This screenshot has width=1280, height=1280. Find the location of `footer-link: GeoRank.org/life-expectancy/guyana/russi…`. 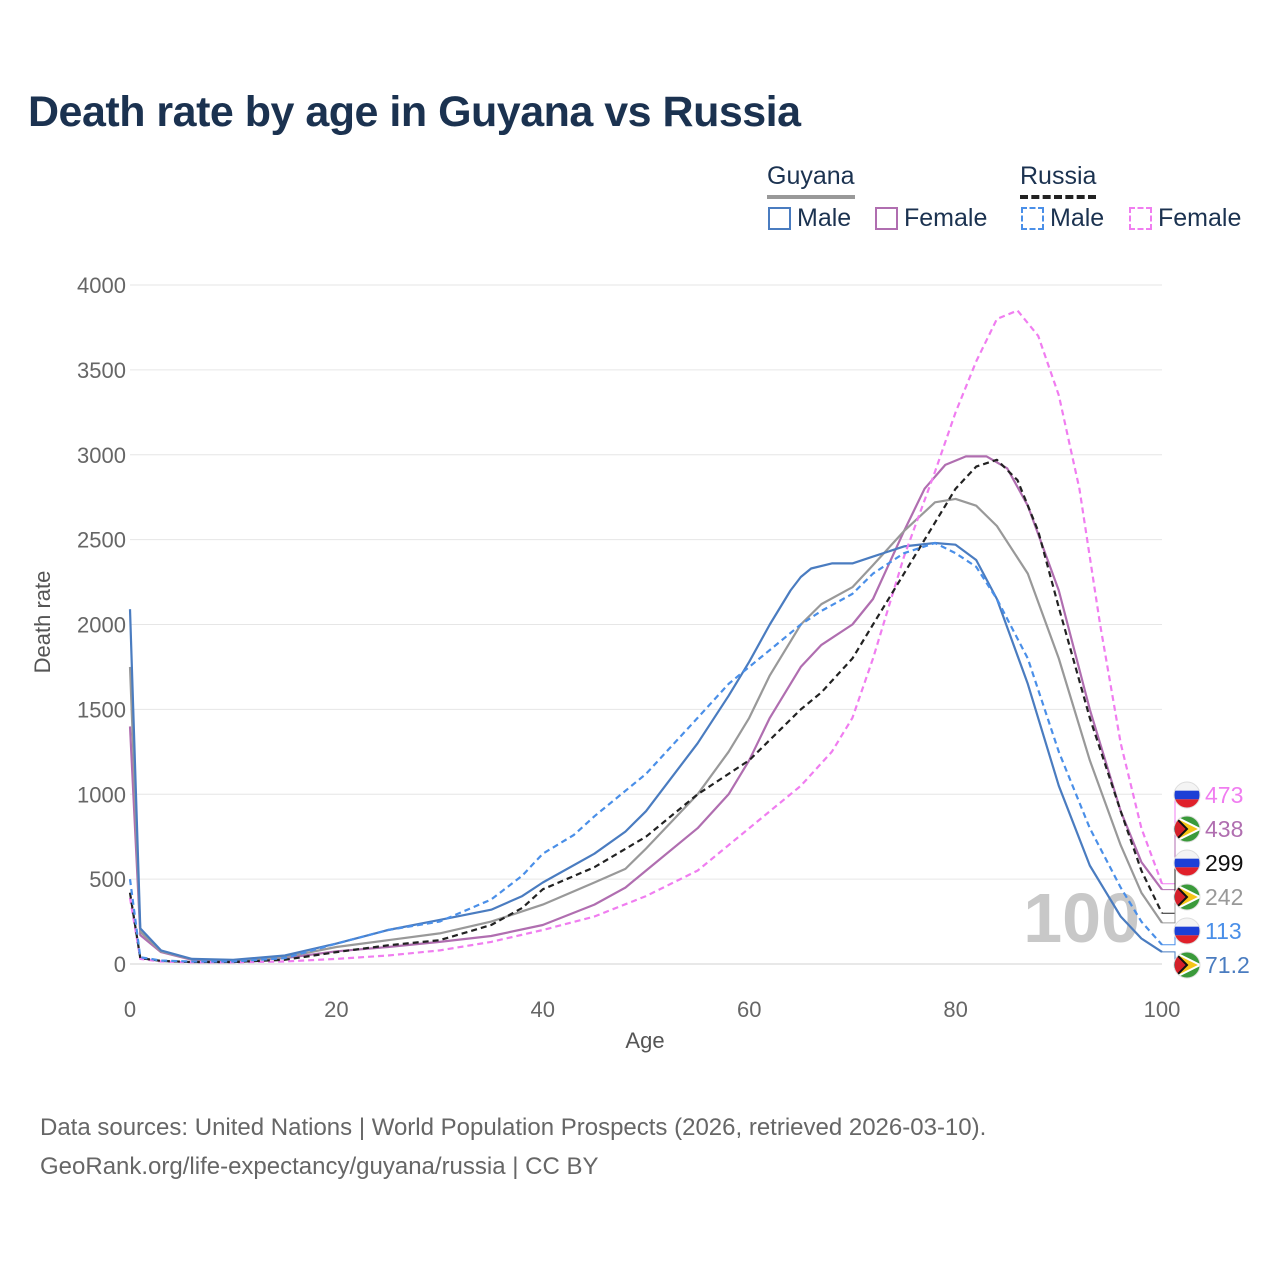

footer-link: GeoRank.org/life-expectancy/guyana/russi… is located at coordinates (319, 1166).